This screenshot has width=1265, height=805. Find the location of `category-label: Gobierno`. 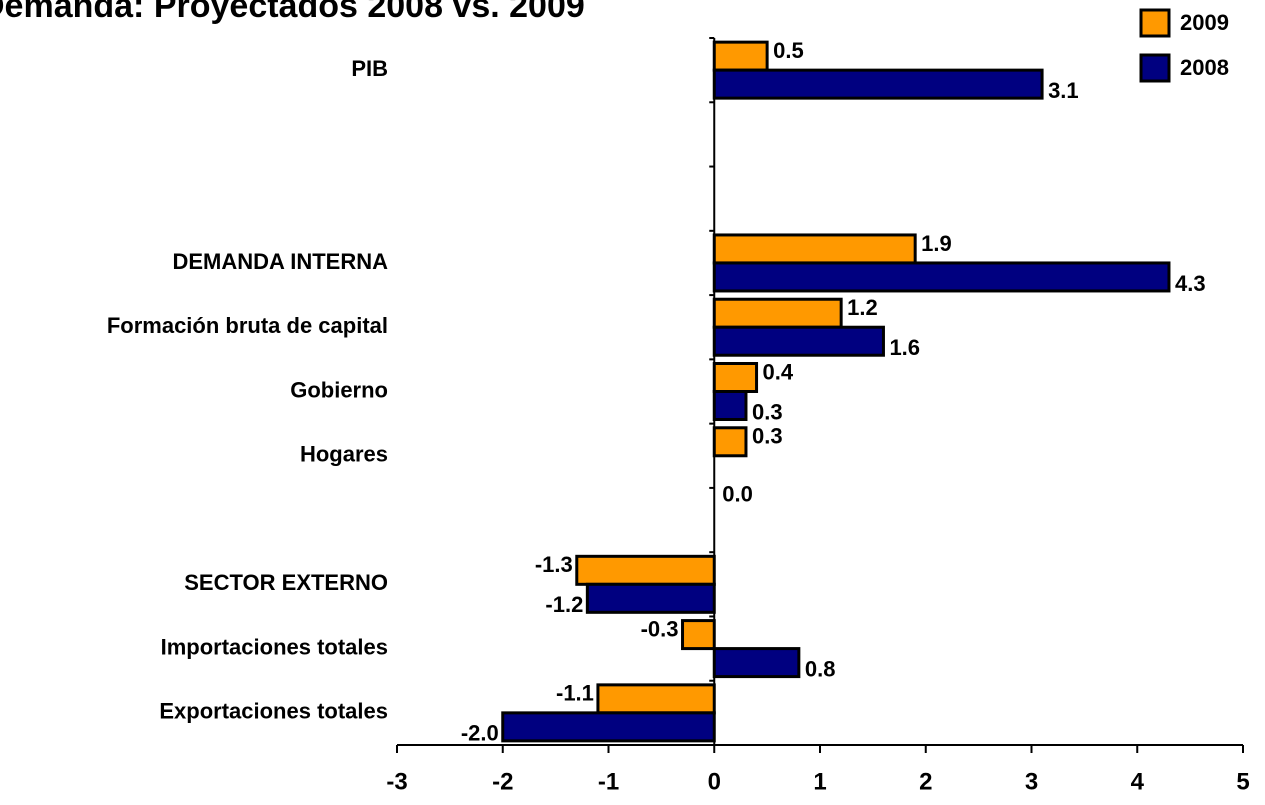

category-label: Gobierno is located at coordinates (339, 389).